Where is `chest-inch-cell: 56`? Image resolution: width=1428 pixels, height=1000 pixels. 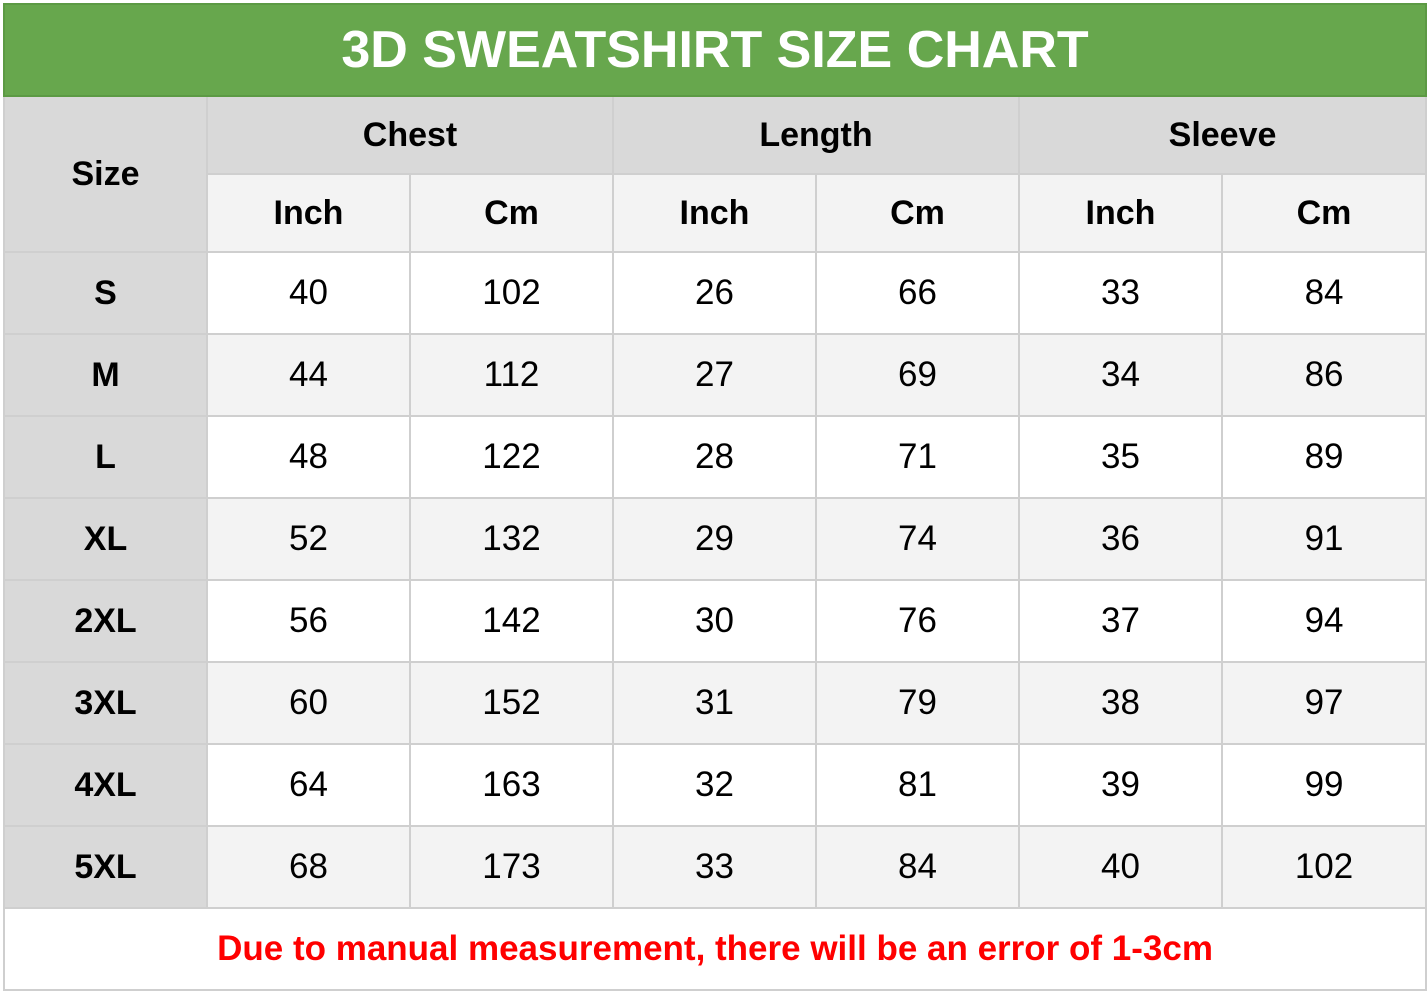 chest-inch-cell: 56 is located at coordinates (308, 621).